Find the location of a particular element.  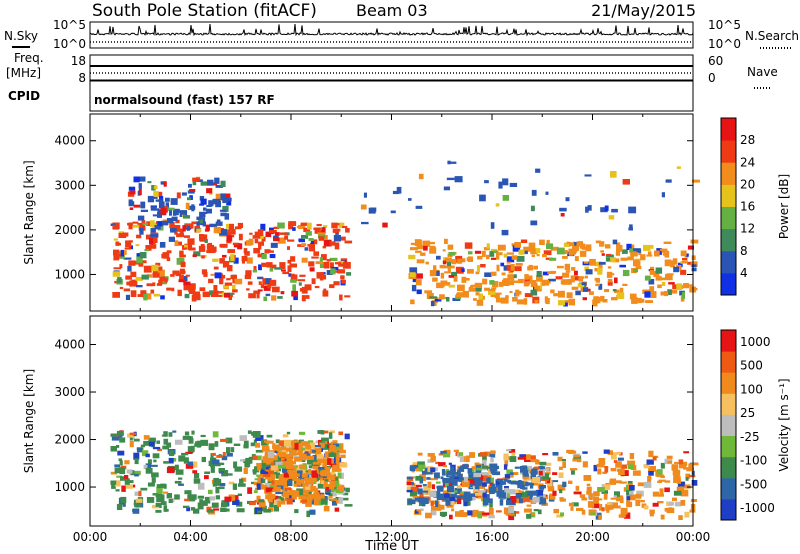

power-colorbar-tick-label: 4 is located at coordinates (744, 273).